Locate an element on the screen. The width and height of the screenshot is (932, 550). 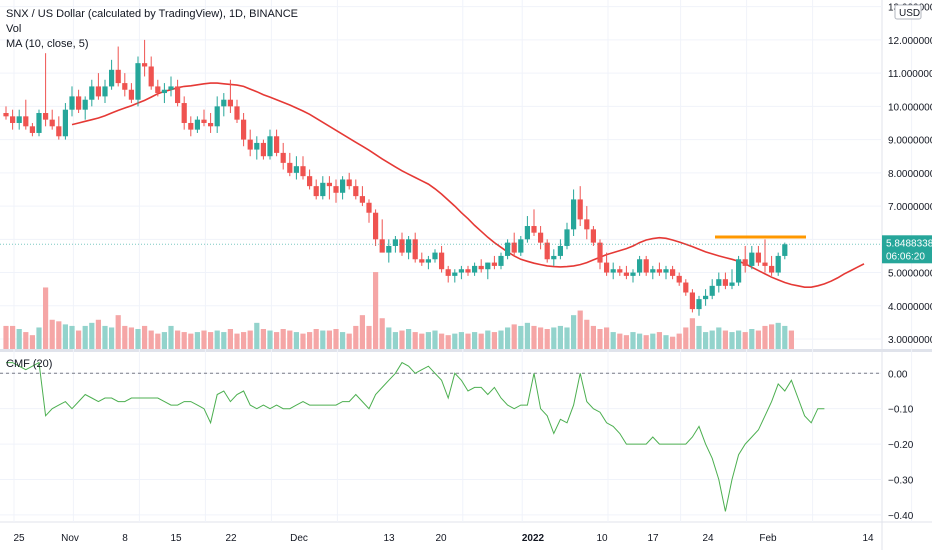
cmf-tick-label: 0.00 is located at coordinates (898, 374).